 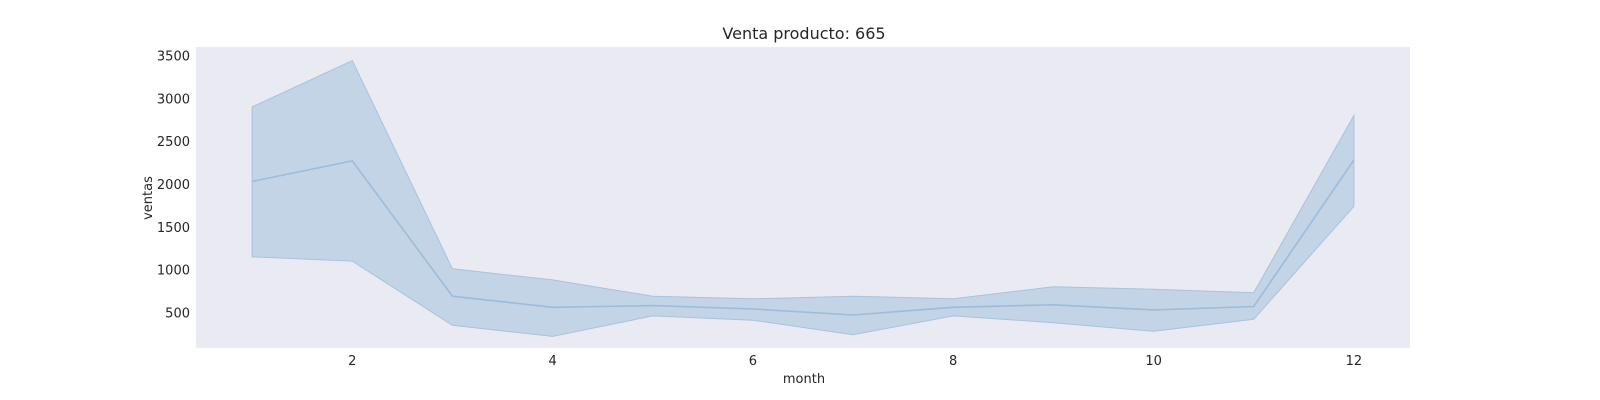 I want to click on y-tick-label: 3500, so click(x=173, y=57).